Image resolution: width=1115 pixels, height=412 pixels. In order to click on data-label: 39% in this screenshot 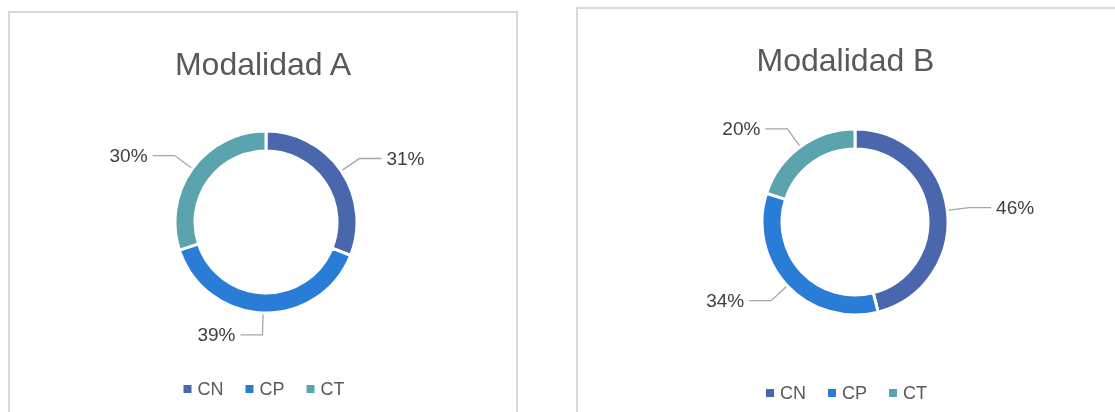, I will do `click(216, 335)`.